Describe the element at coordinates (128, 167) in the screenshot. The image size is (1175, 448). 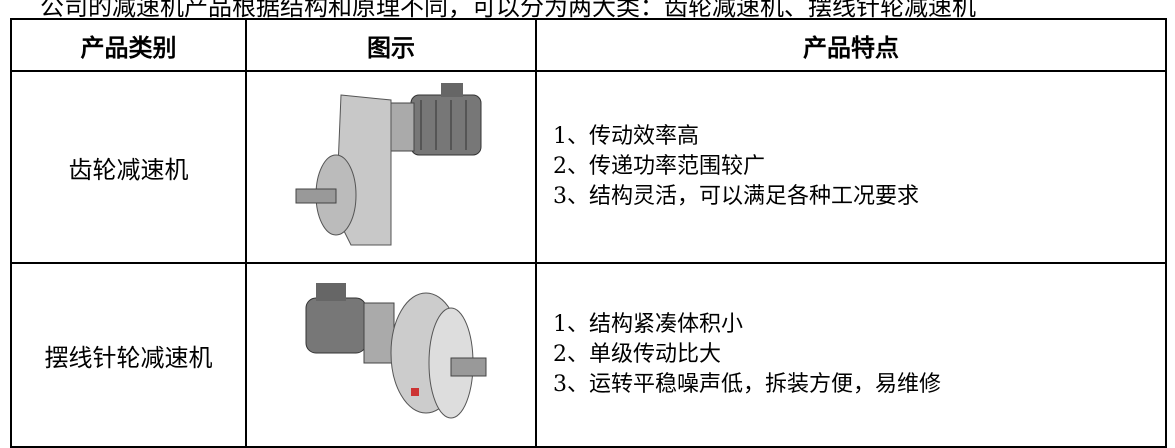
I see `category-cell: 齿轮减速机` at that location.